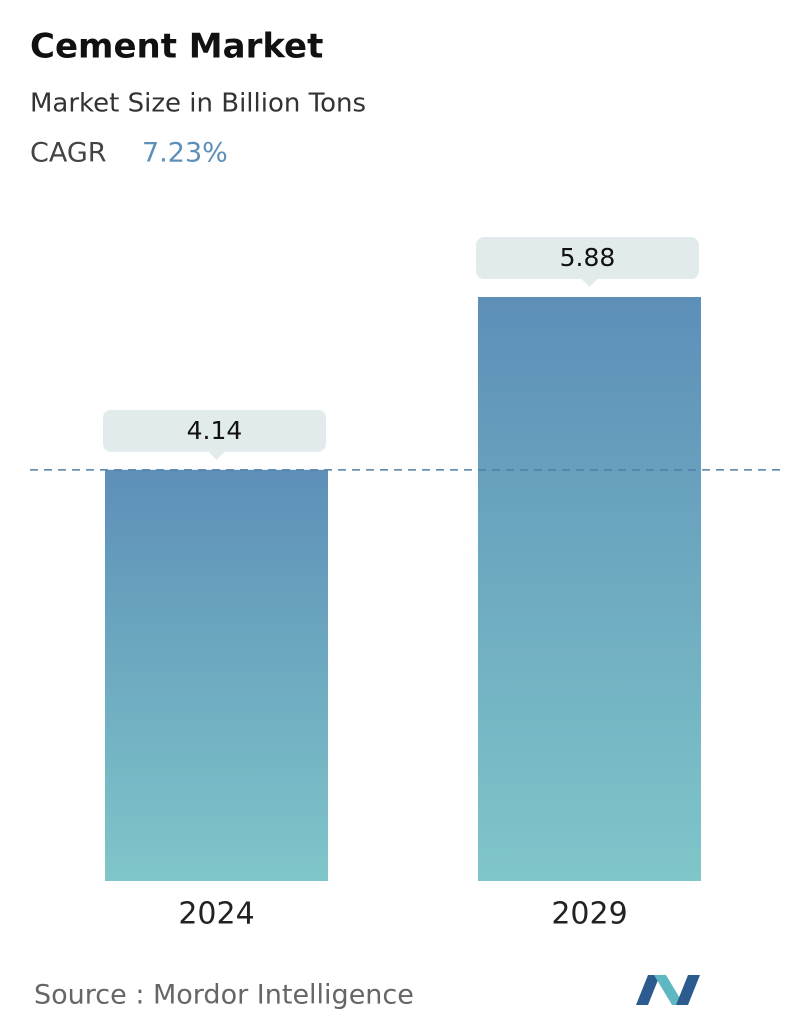  I want to click on logo, so click(668, 990).